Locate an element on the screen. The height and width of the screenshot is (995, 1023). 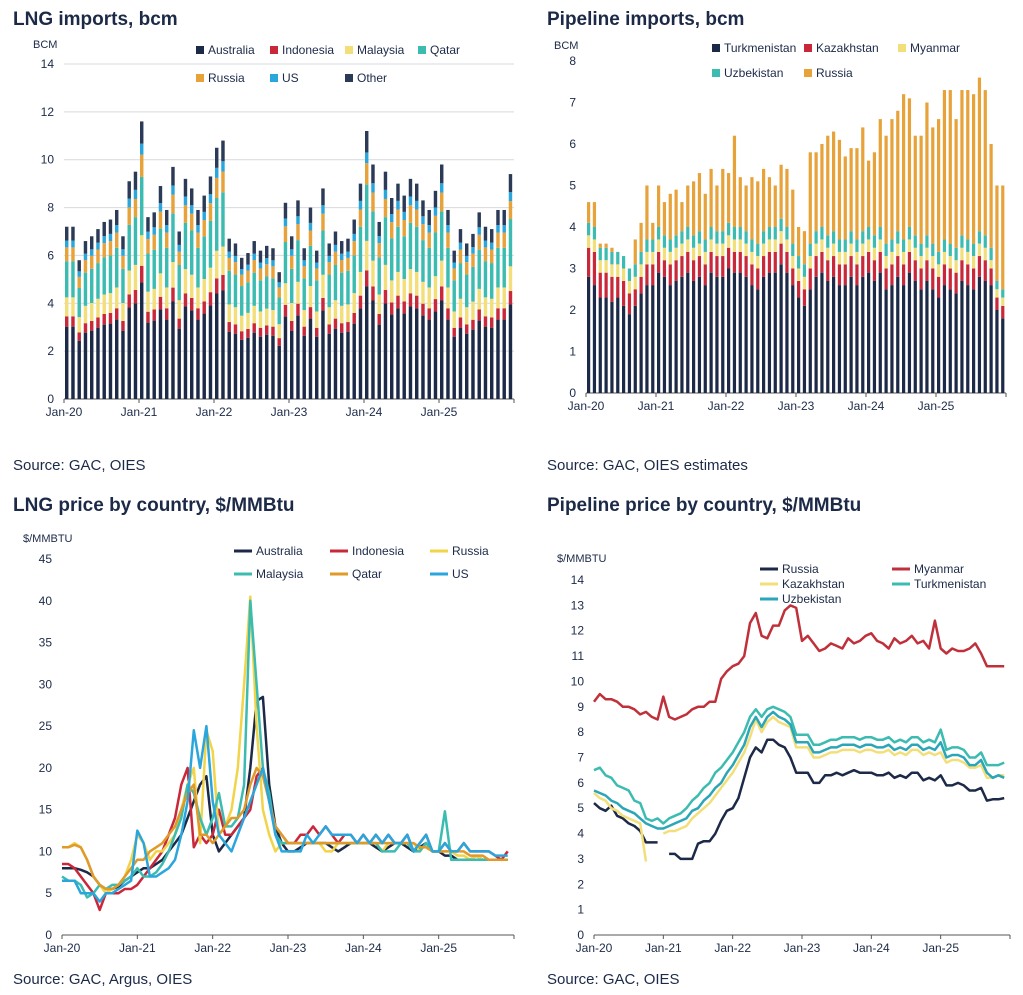
y-axis-label: $/MMBTU is located at coordinates (48, 539).